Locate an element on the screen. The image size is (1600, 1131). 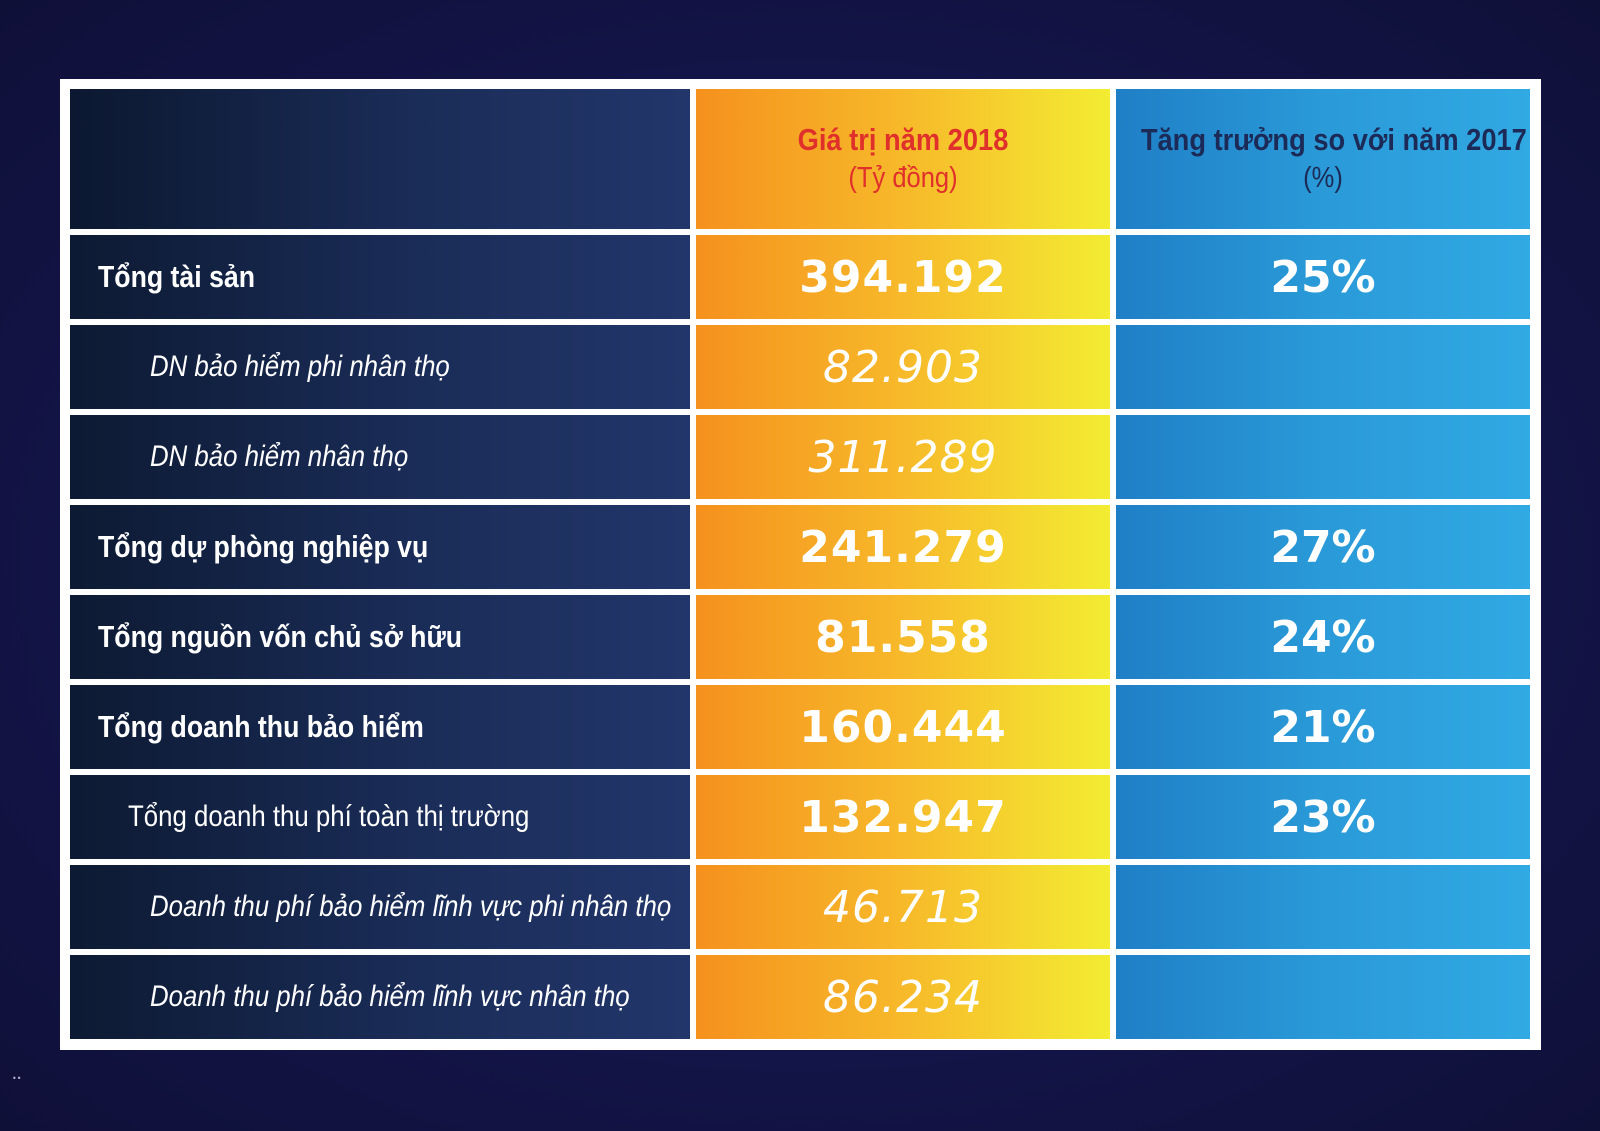
row-value: 82.903 is located at coordinates (903, 367).